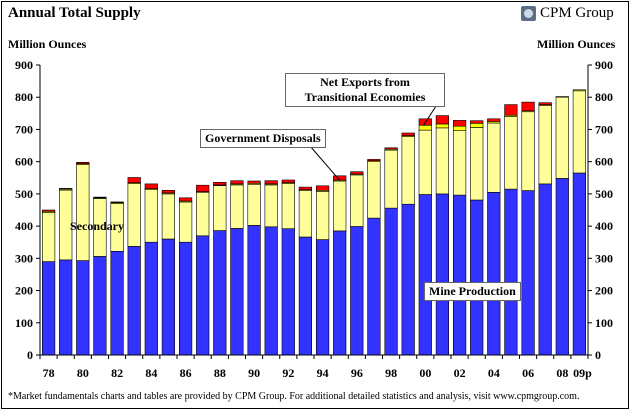 The image size is (631, 411). I want to click on bar-government-disposals-2009p, so click(579, 90).